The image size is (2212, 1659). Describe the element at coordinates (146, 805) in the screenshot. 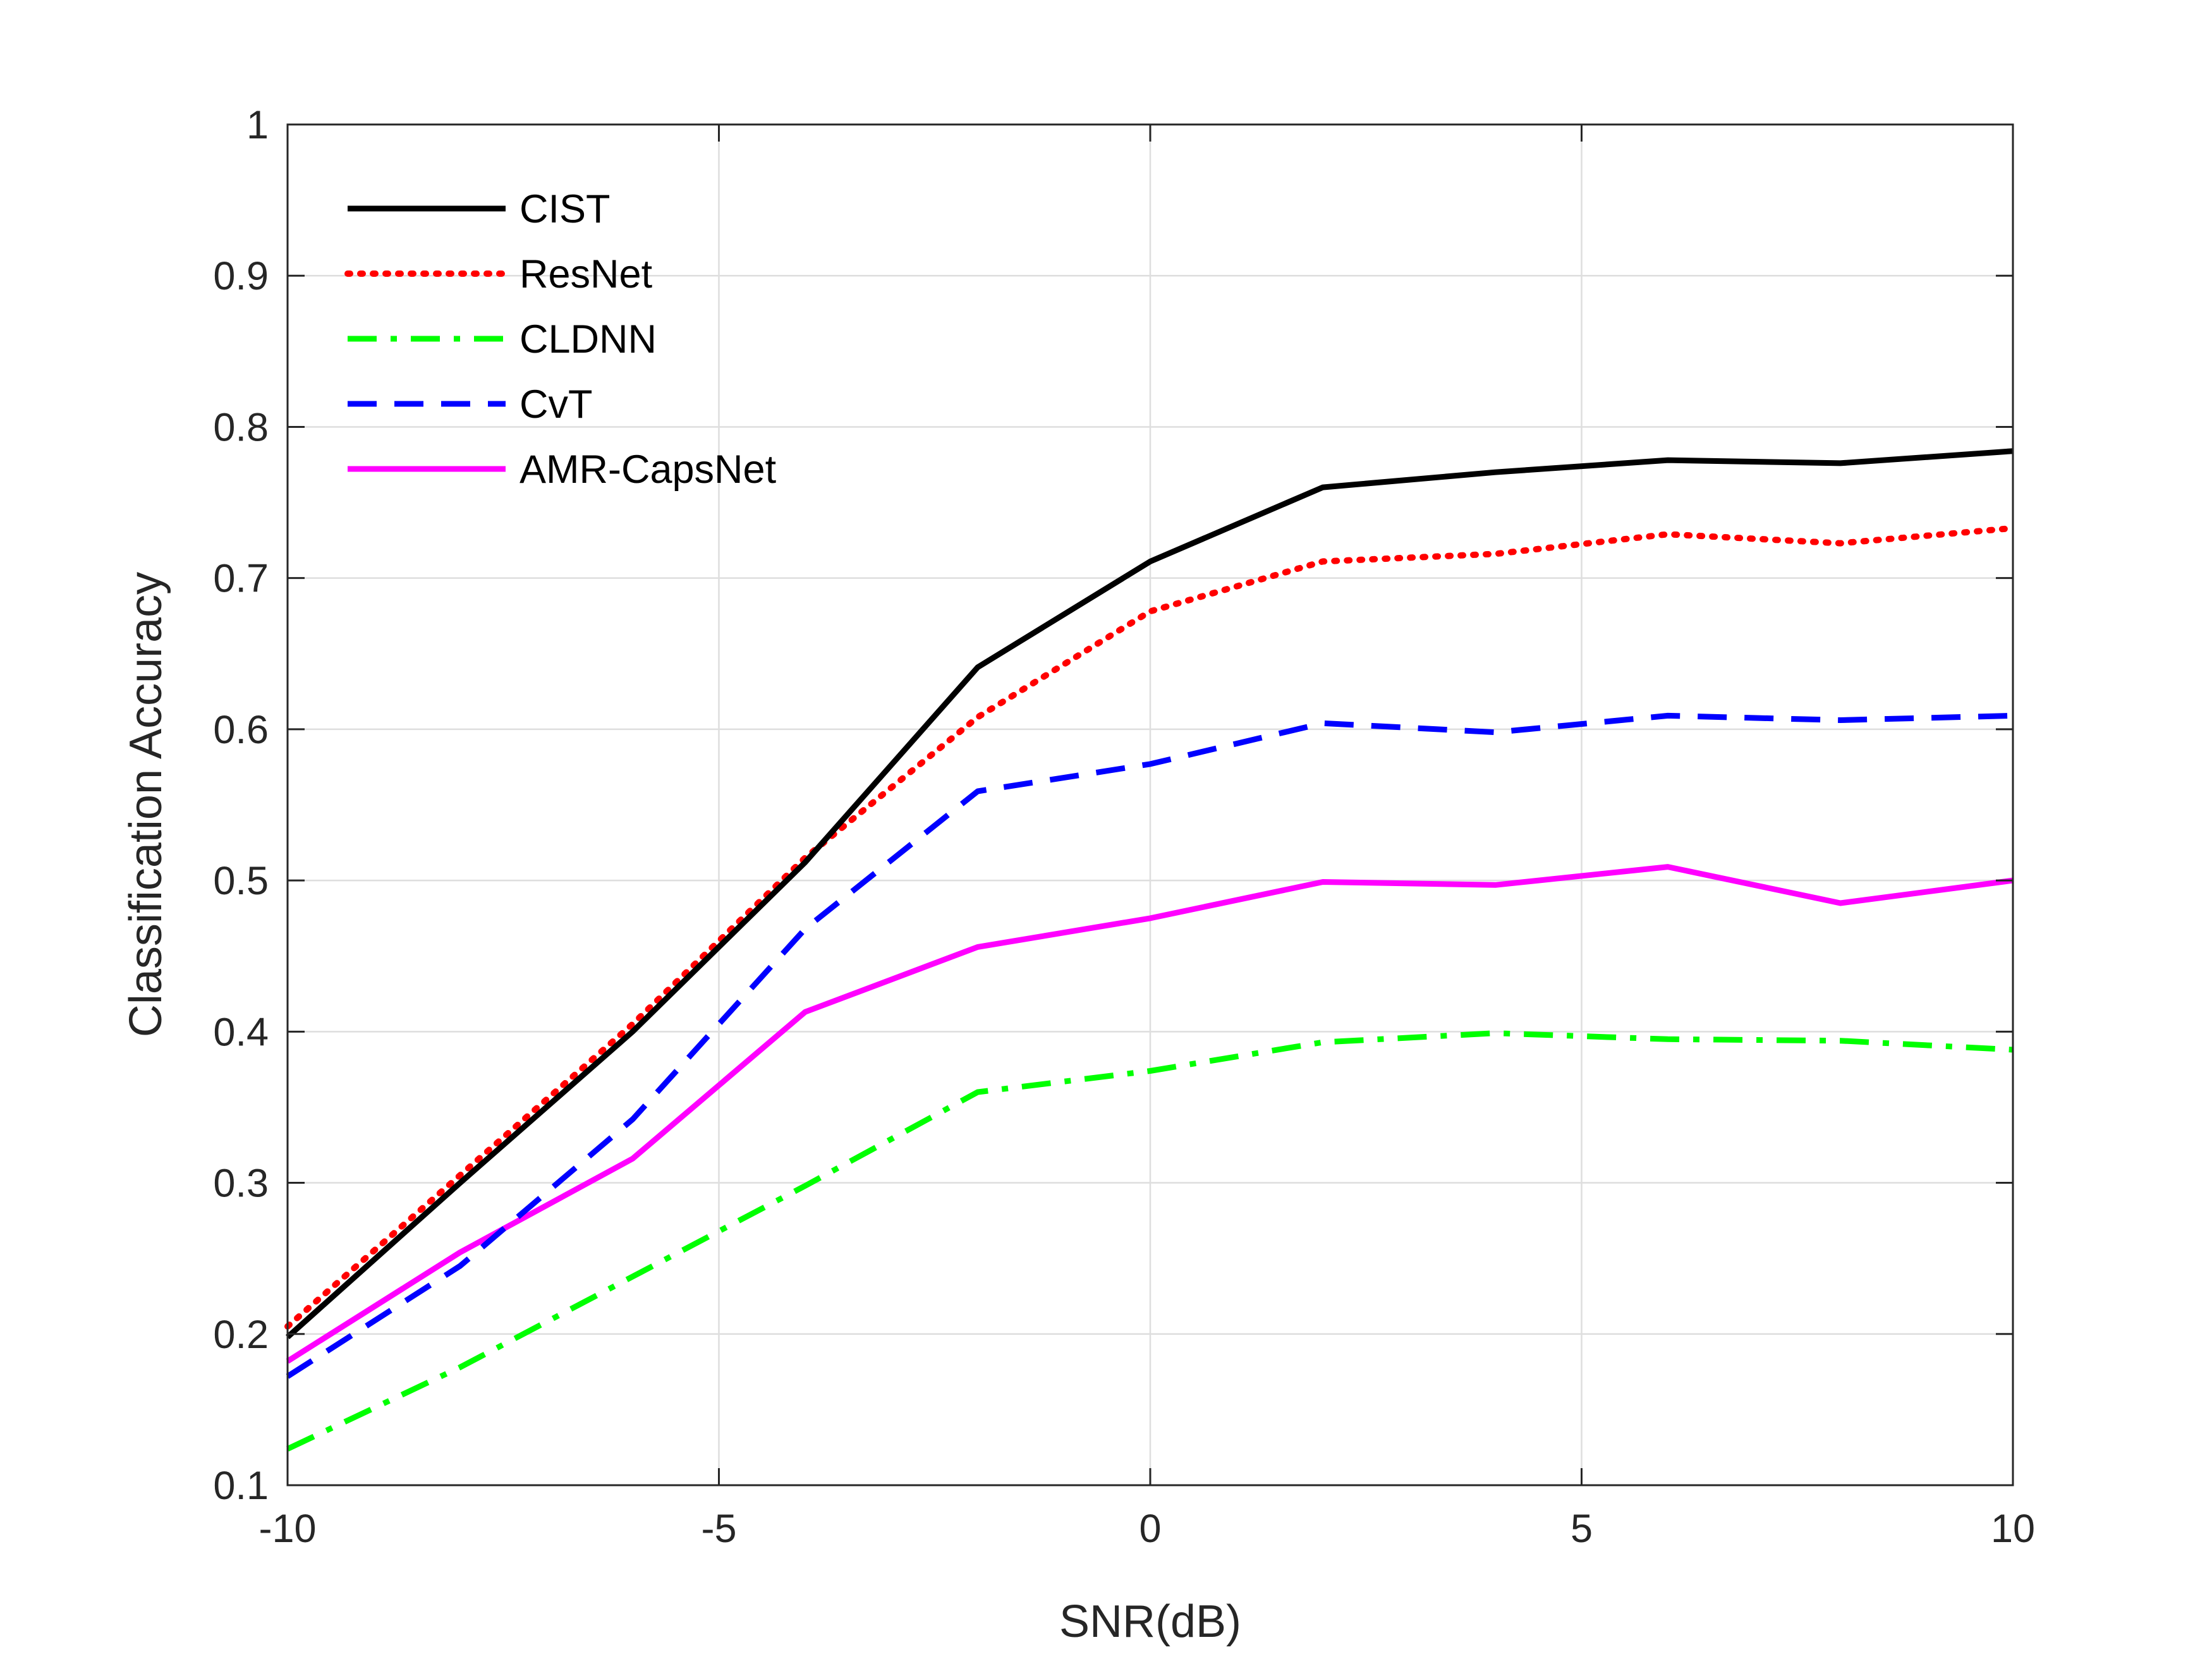

I see `y-axis-title: Classification Accuracy` at that location.